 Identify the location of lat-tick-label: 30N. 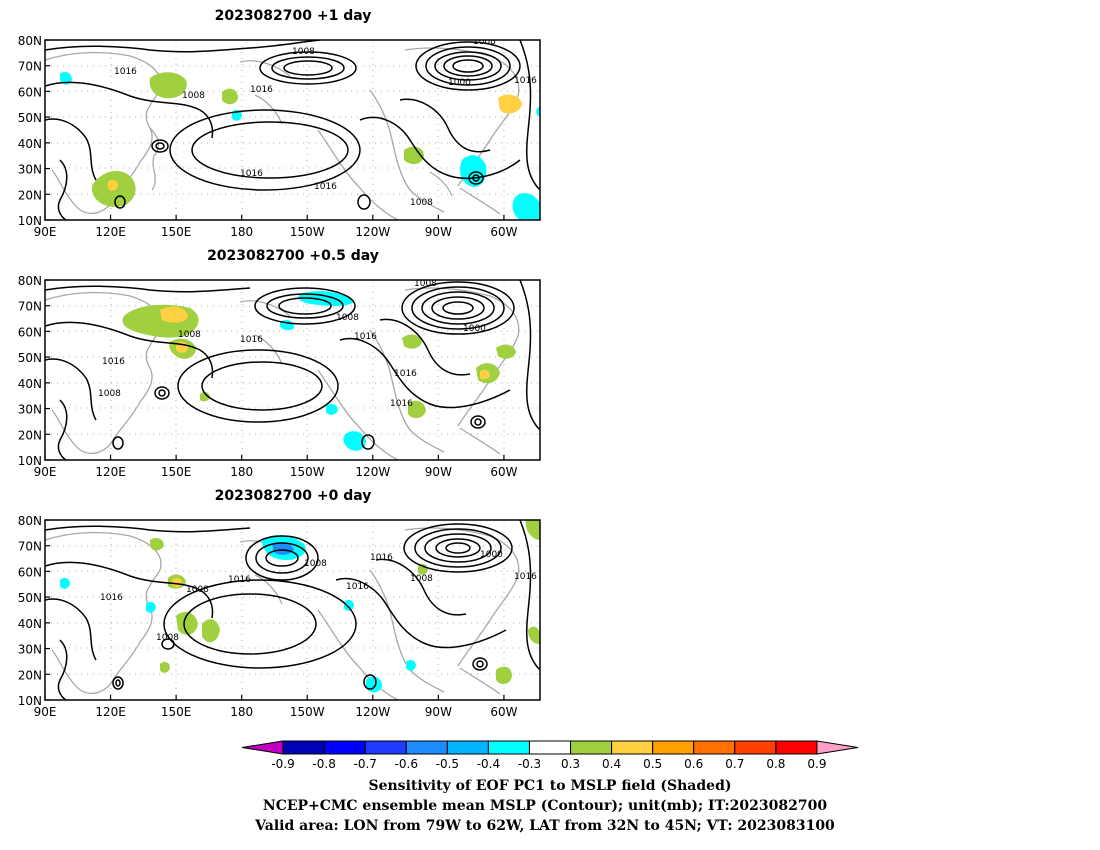
(30, 410).